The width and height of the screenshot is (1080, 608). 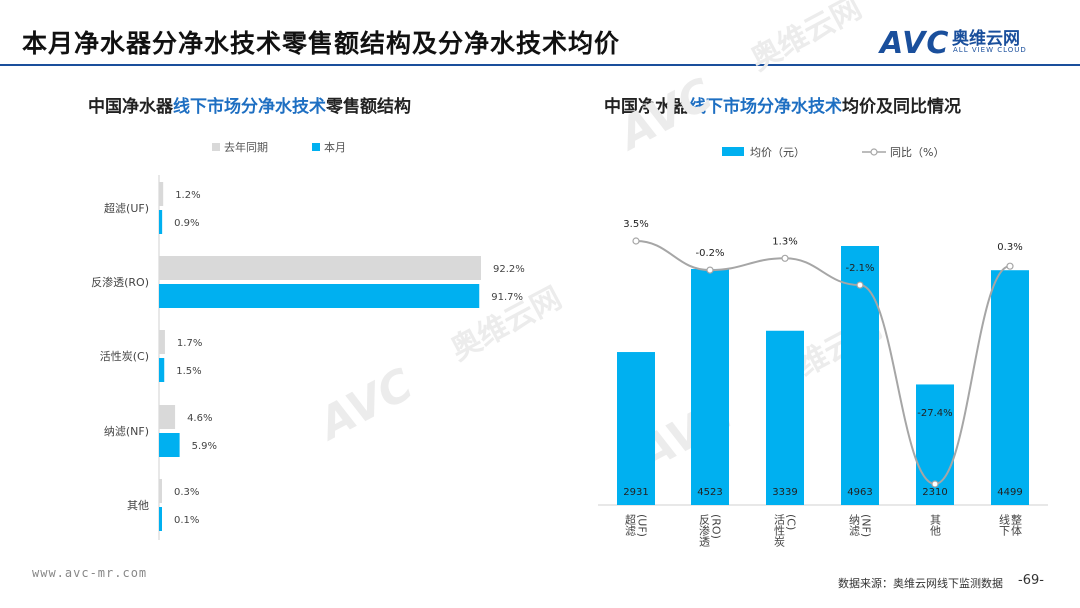 I want to click on legend-label-current: 本月, so click(x=335, y=147).